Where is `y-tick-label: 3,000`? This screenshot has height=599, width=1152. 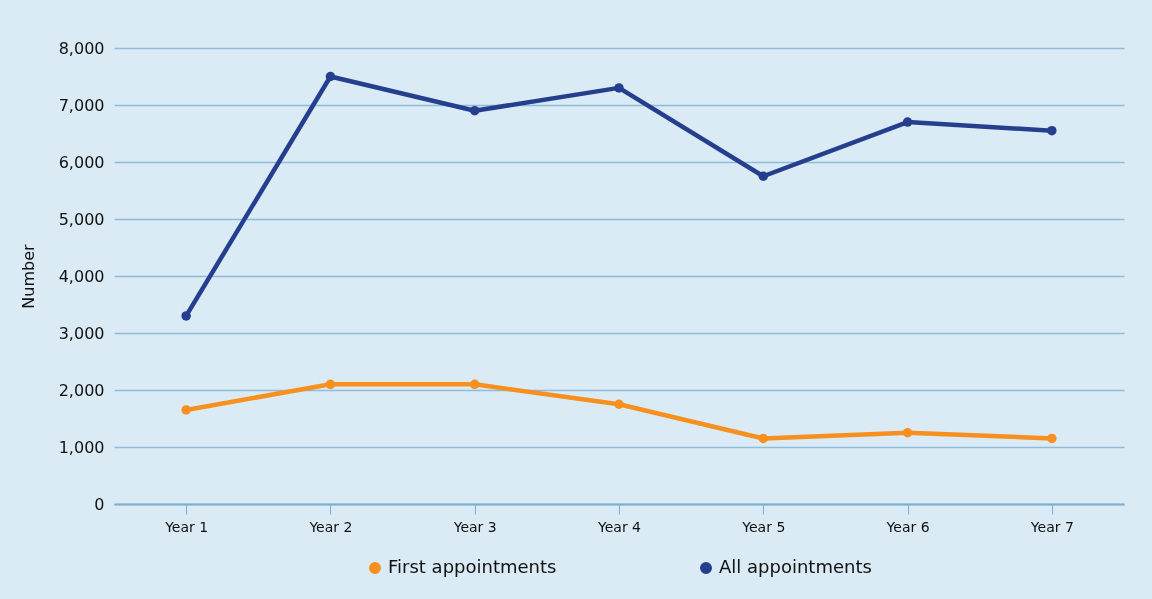
y-tick-label: 3,000 is located at coordinates (81, 333).